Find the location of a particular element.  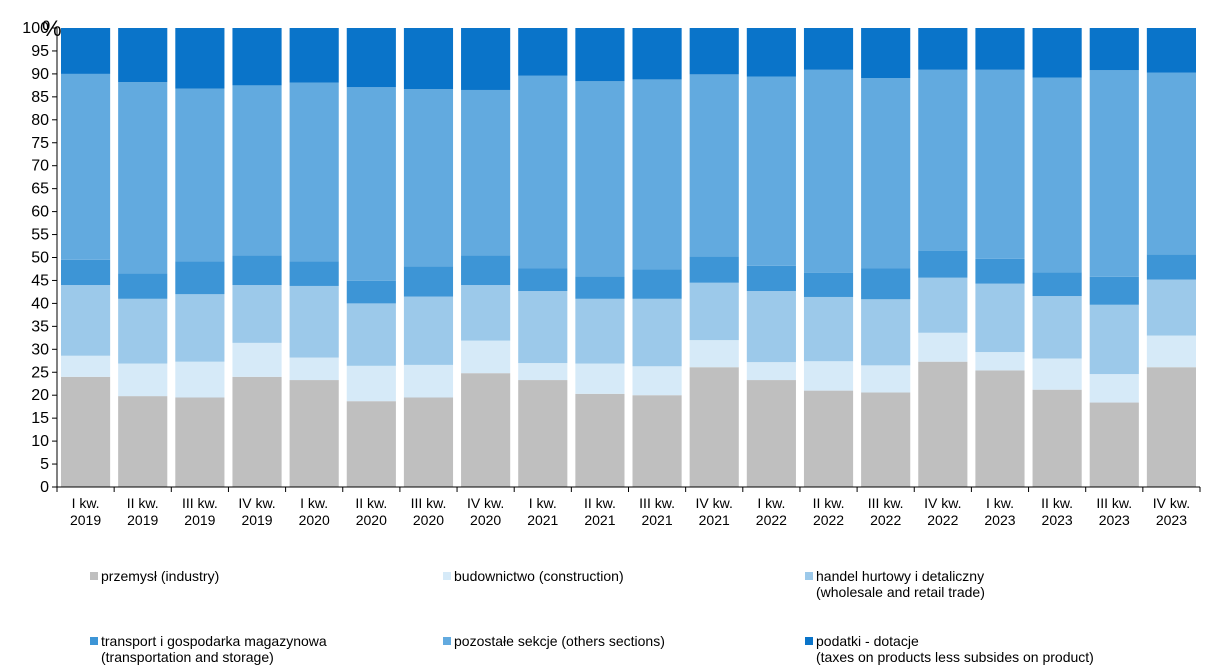

y-tick-label: 55 is located at coordinates (40, 235).